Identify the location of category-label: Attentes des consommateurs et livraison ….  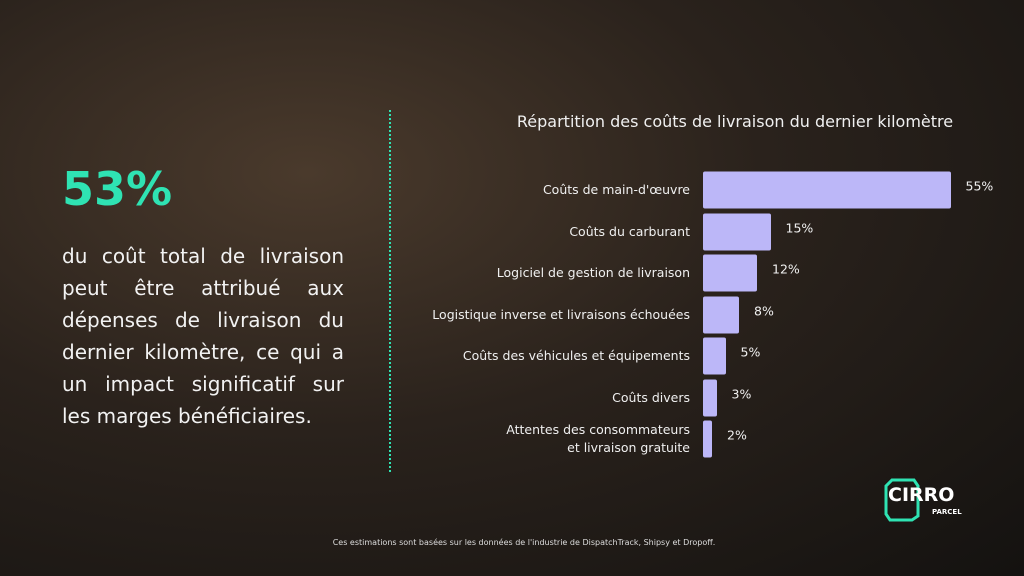
(598, 438).